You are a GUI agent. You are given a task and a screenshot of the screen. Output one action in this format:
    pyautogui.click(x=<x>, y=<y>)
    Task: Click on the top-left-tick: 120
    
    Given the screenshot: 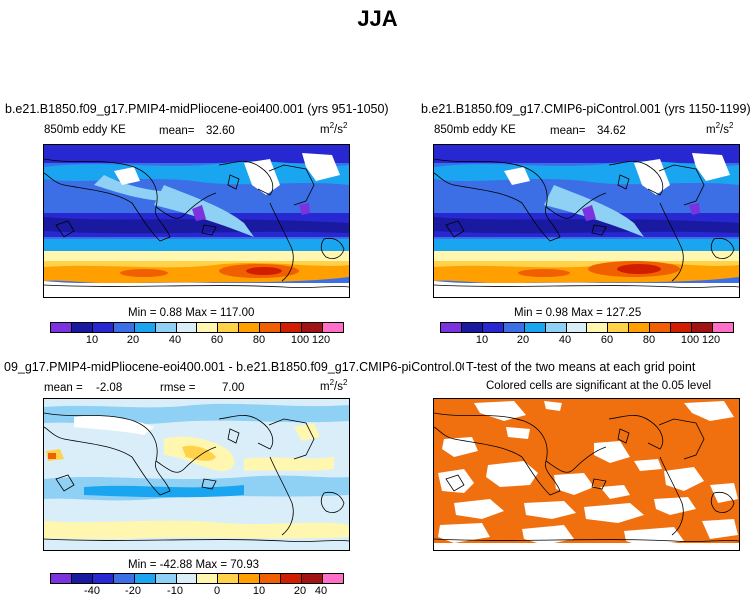 What is the action you would take?
    pyautogui.click(x=321, y=340)
    